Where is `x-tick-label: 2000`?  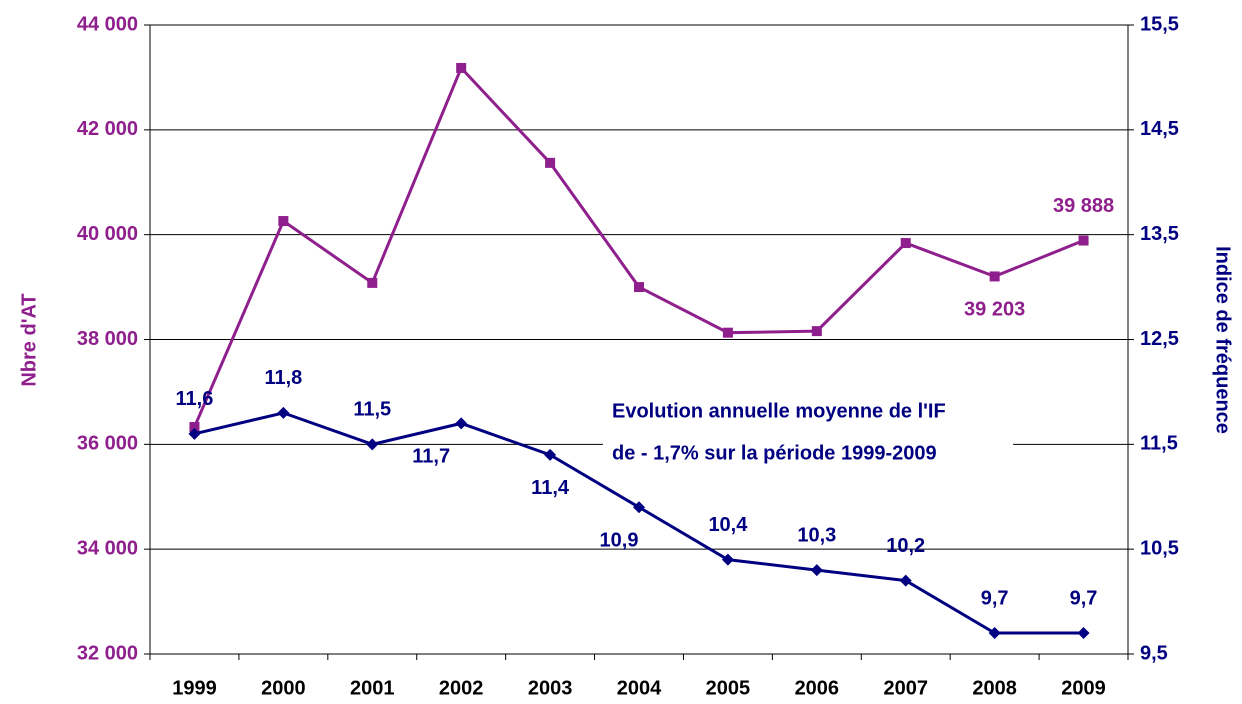
x-tick-label: 2000 is located at coordinates (283, 688).